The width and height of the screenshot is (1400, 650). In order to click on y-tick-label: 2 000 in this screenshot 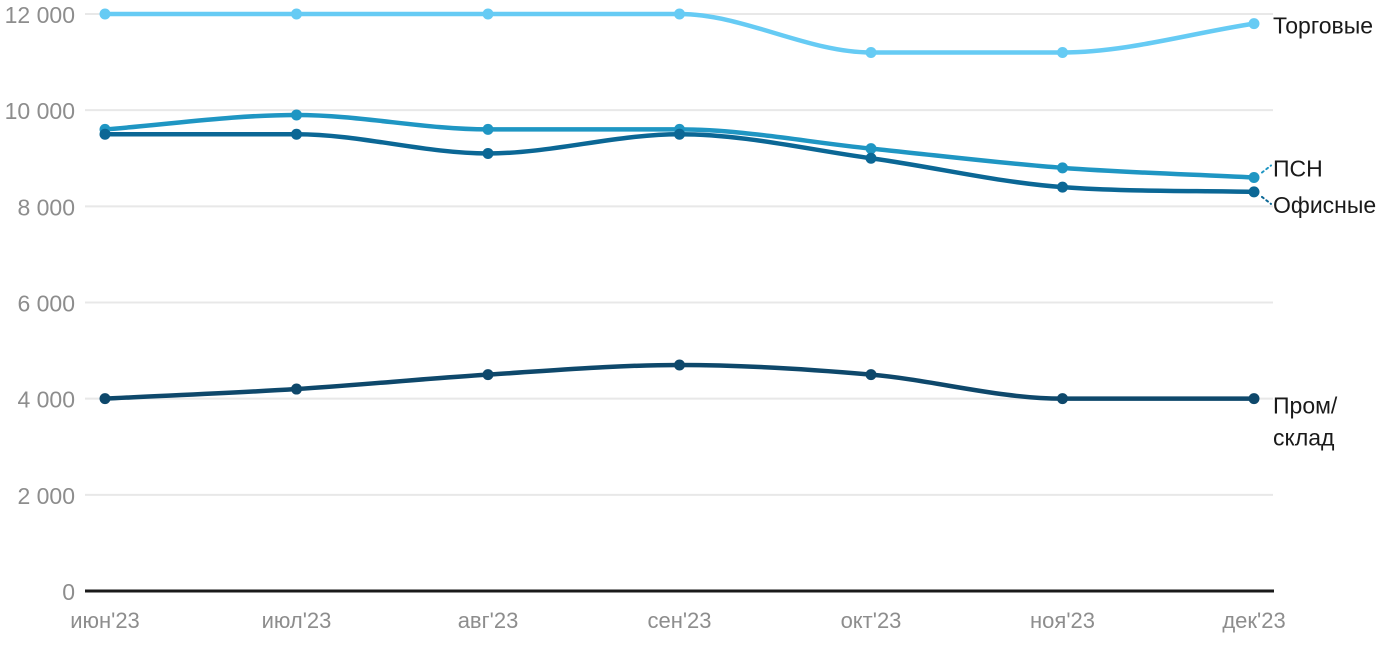, I will do `click(46, 496)`.